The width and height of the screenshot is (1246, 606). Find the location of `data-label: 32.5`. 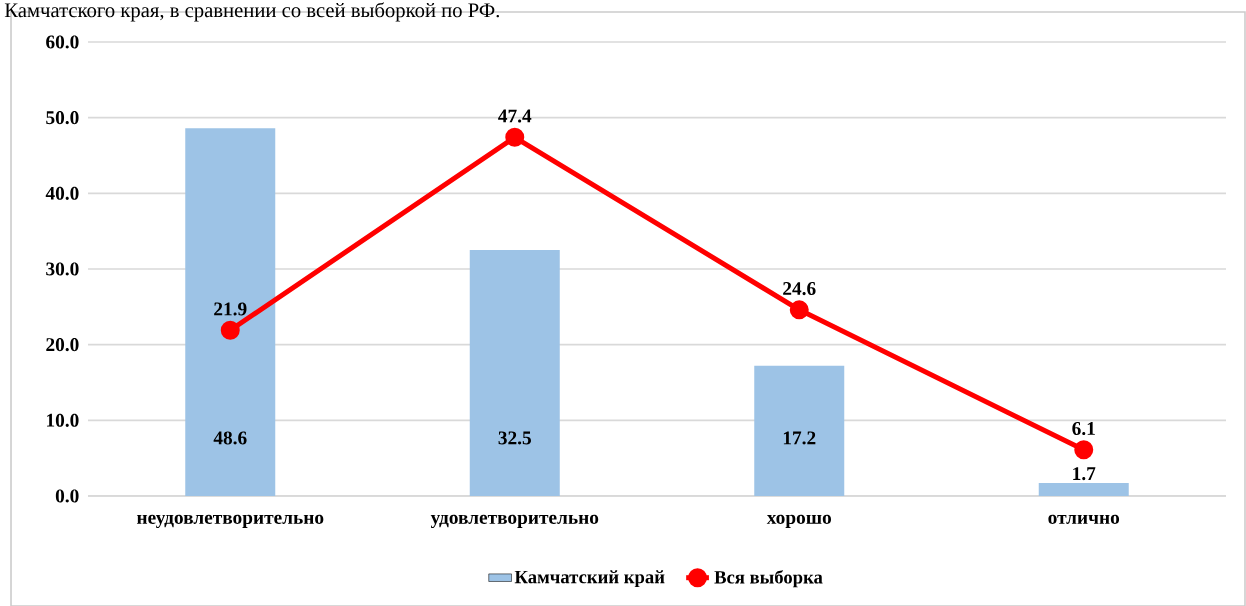

data-label: 32.5 is located at coordinates (514, 438).